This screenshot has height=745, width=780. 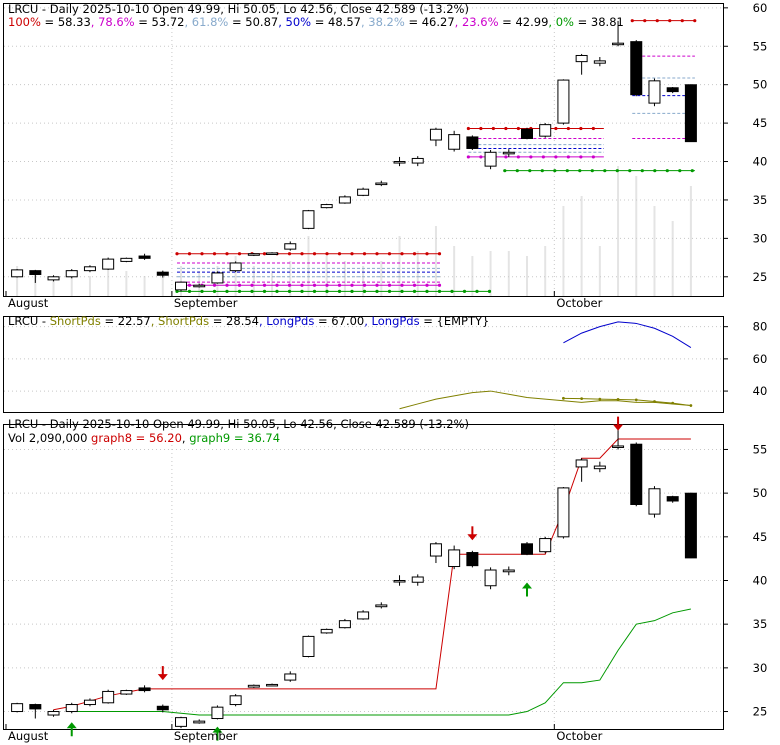 What do you see at coordinates (286, 321) in the screenshot?
I see `oscillator-legend-label: , LongPds` at bounding box center [286, 321].